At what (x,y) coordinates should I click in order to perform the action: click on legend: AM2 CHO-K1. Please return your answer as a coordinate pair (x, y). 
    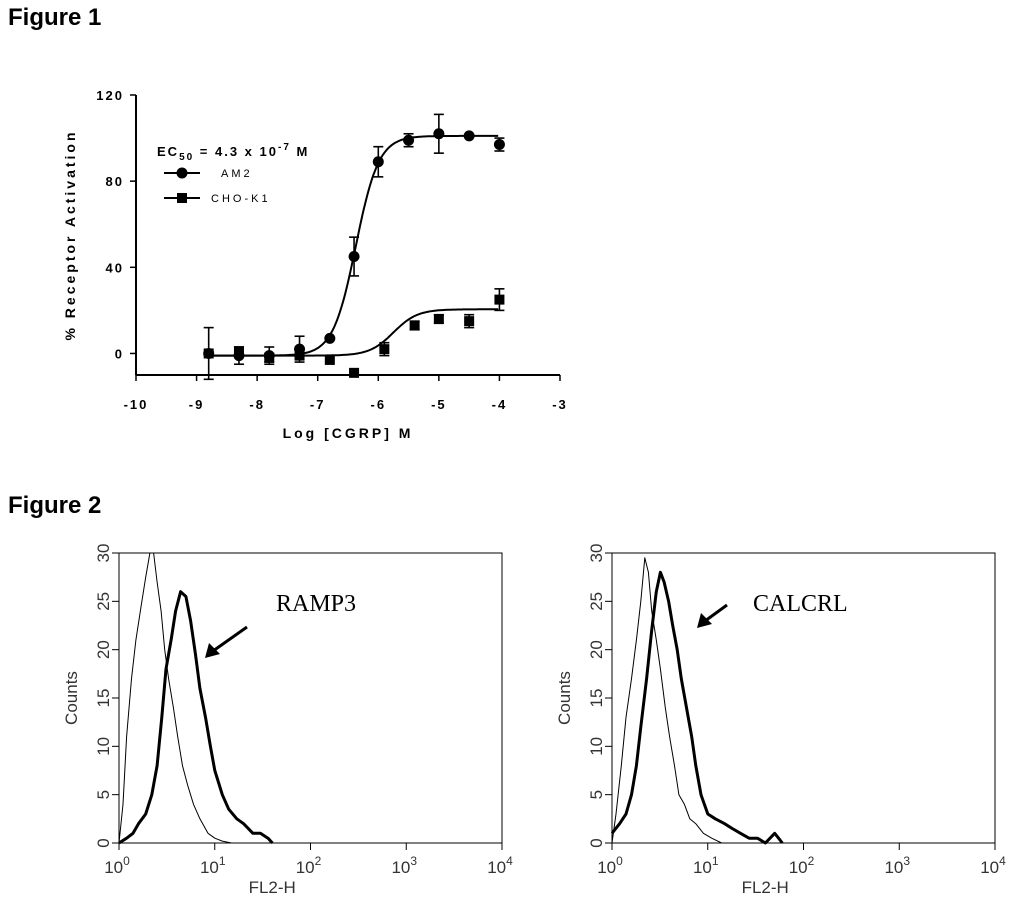
    Looking at the image, I should click on (217, 186).